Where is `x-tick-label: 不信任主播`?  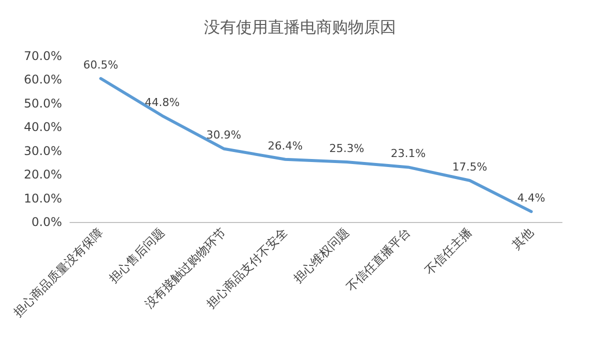 x-tick-label: 不信任主播 is located at coordinates (448, 251).